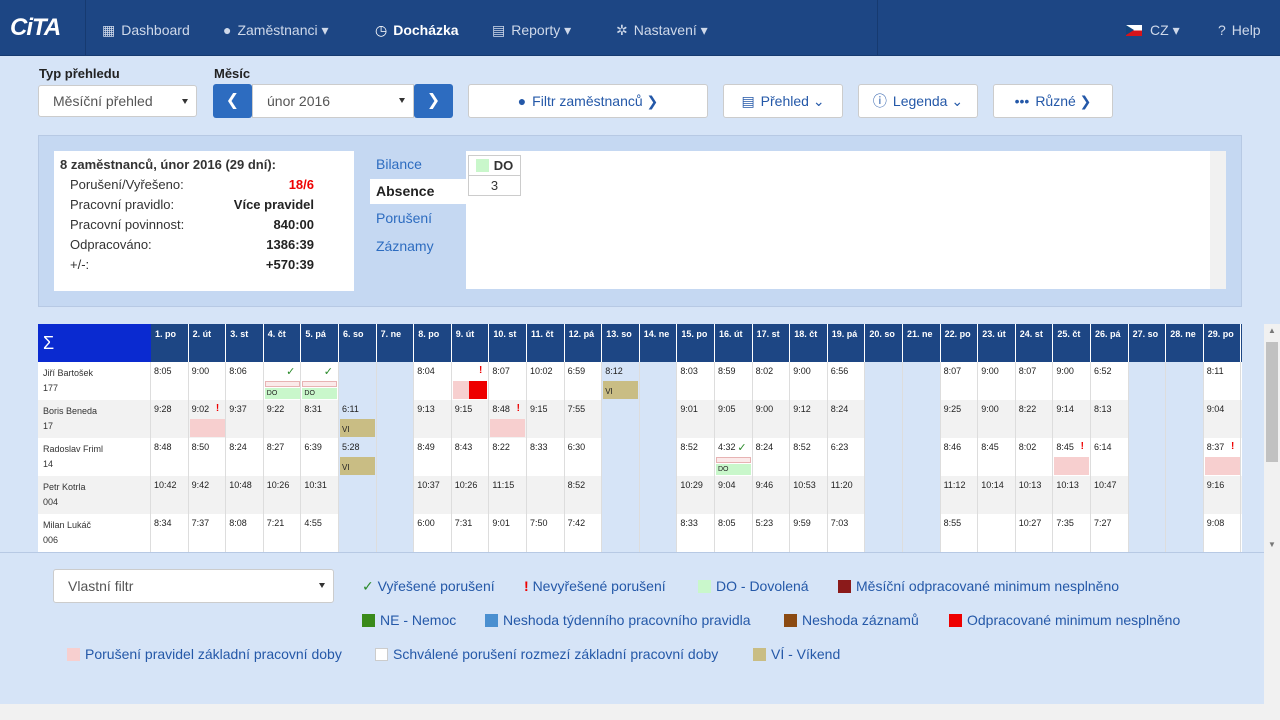 This screenshot has height=720, width=1280. Describe the element at coordinates (997, 495) in the screenshot. I see `day-cell: 10:14` at that location.